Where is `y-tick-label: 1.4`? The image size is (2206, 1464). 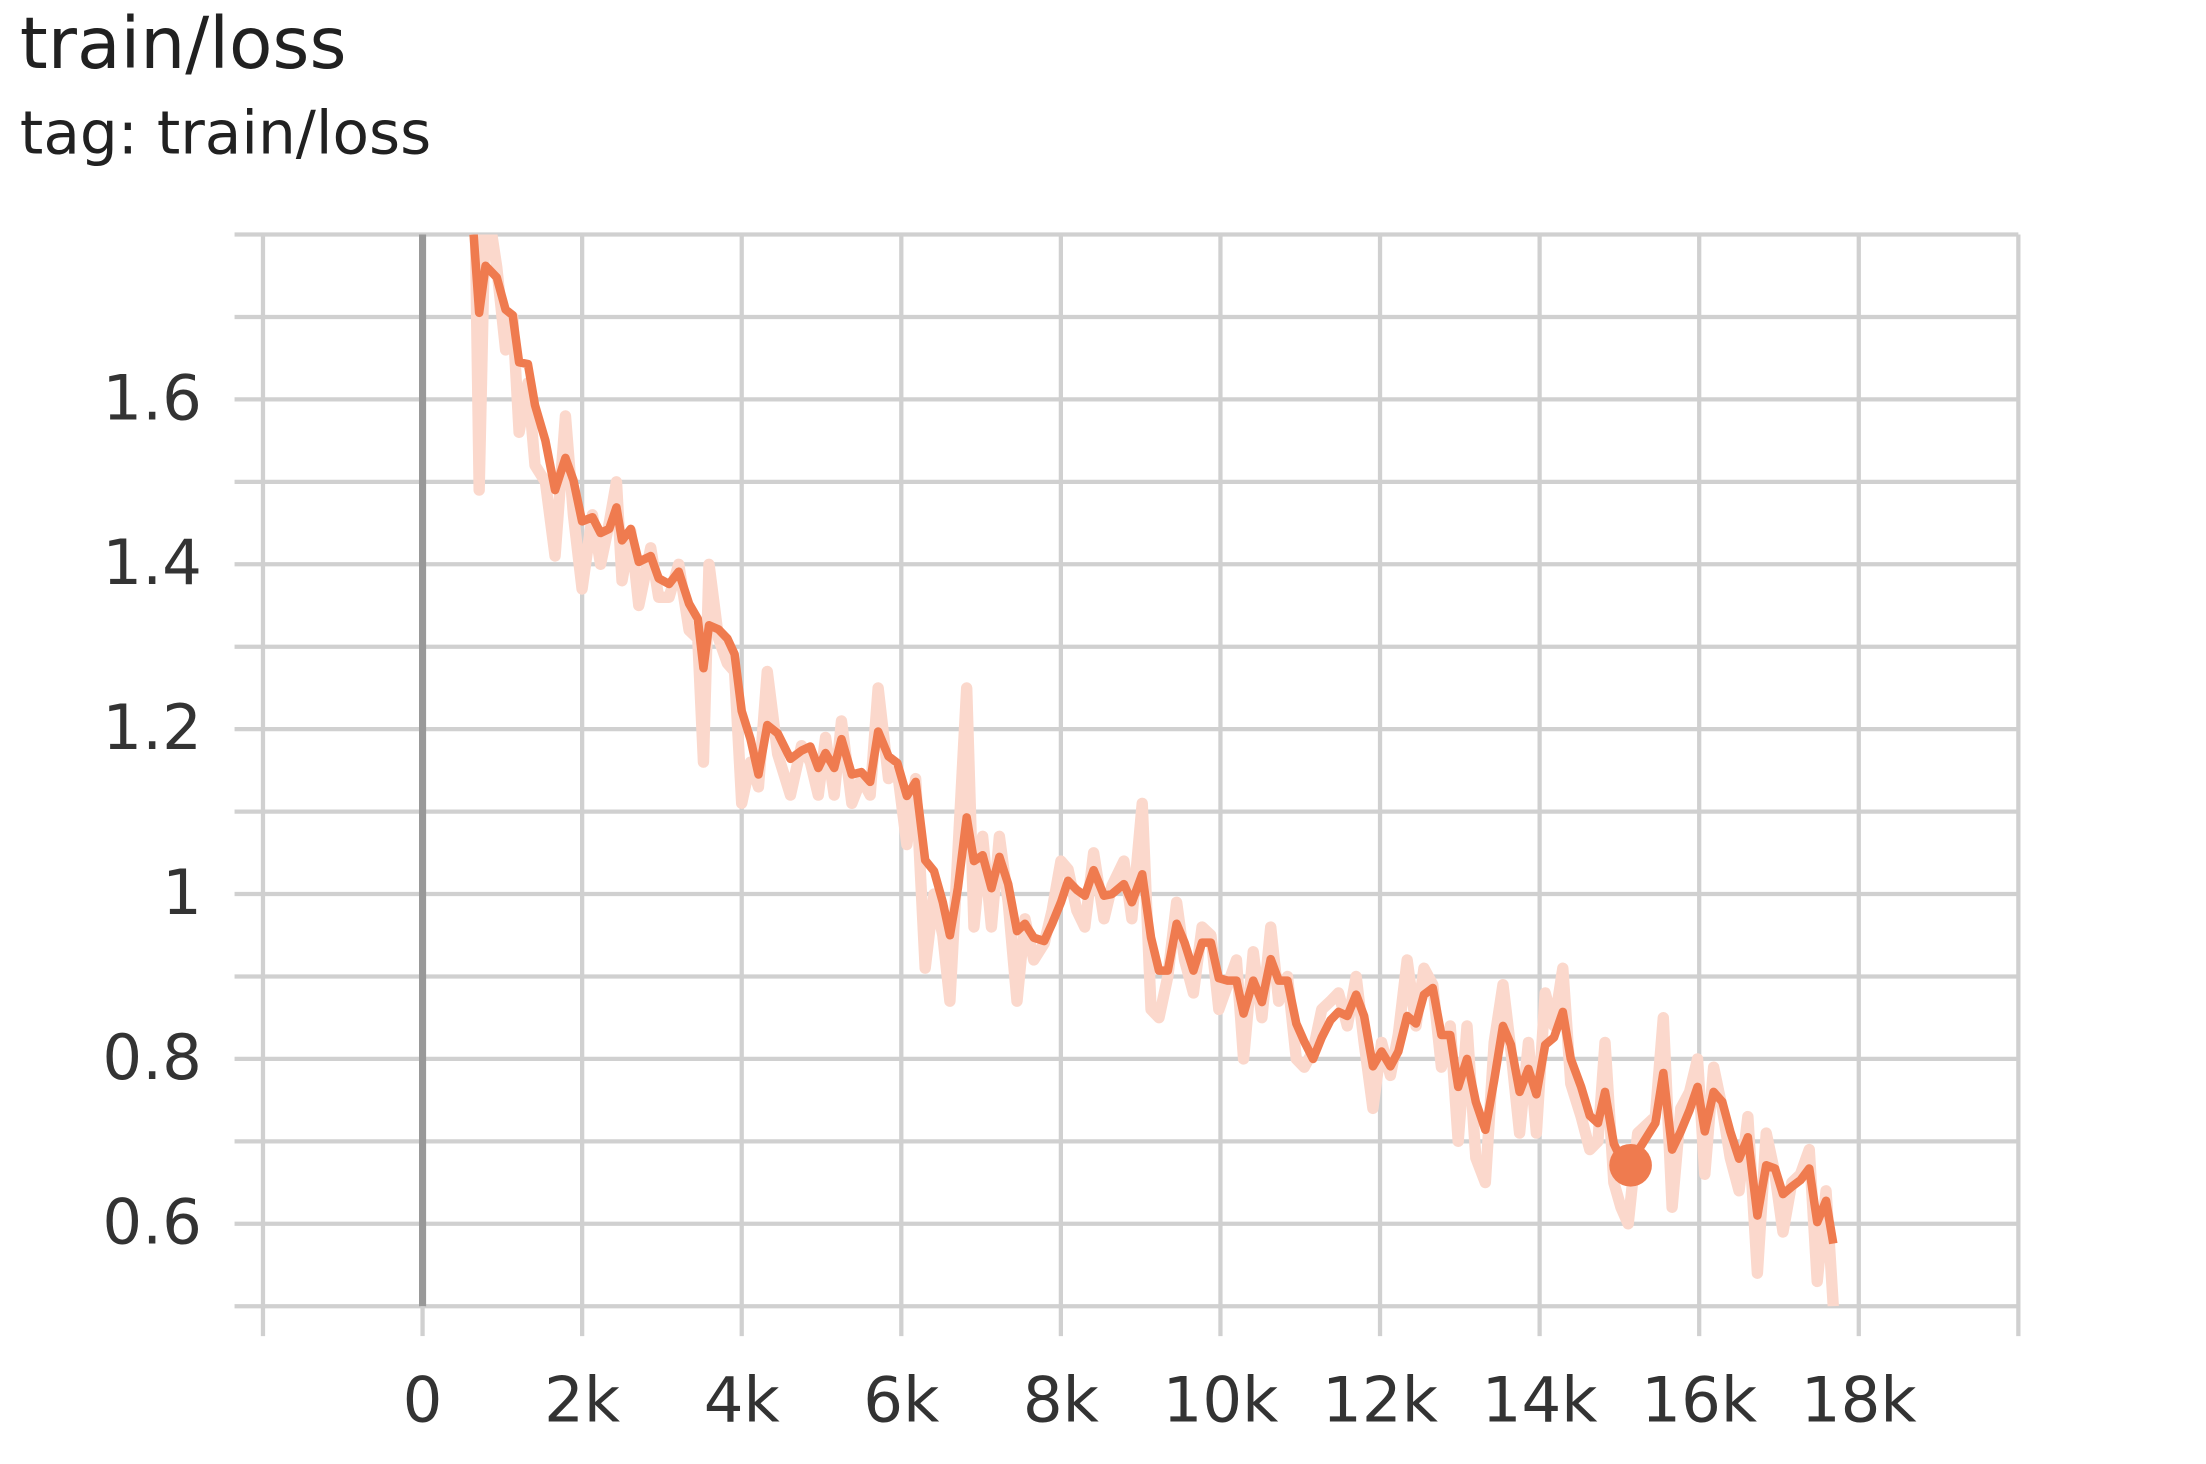 y-tick-label: 1.4 is located at coordinates (151, 562).